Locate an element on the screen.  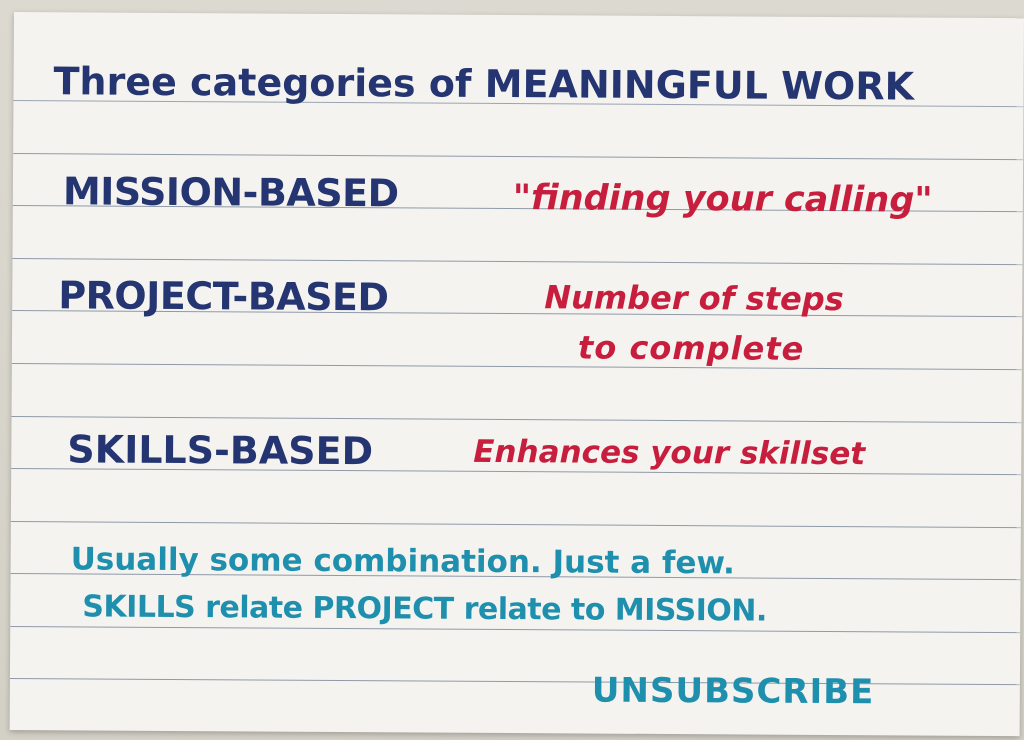
category-skills-description: Enhances your skillset is located at coordinates (669, 453).